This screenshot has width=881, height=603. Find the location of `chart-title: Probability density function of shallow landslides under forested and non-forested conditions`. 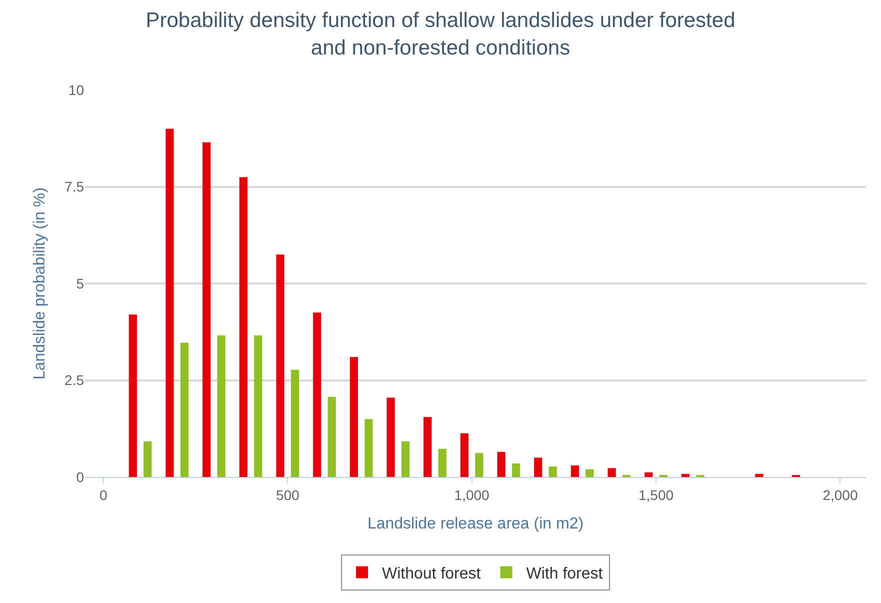

chart-title: Probability density function of shallow landslides under forested and non-forested conditions is located at coordinates (441, 34).